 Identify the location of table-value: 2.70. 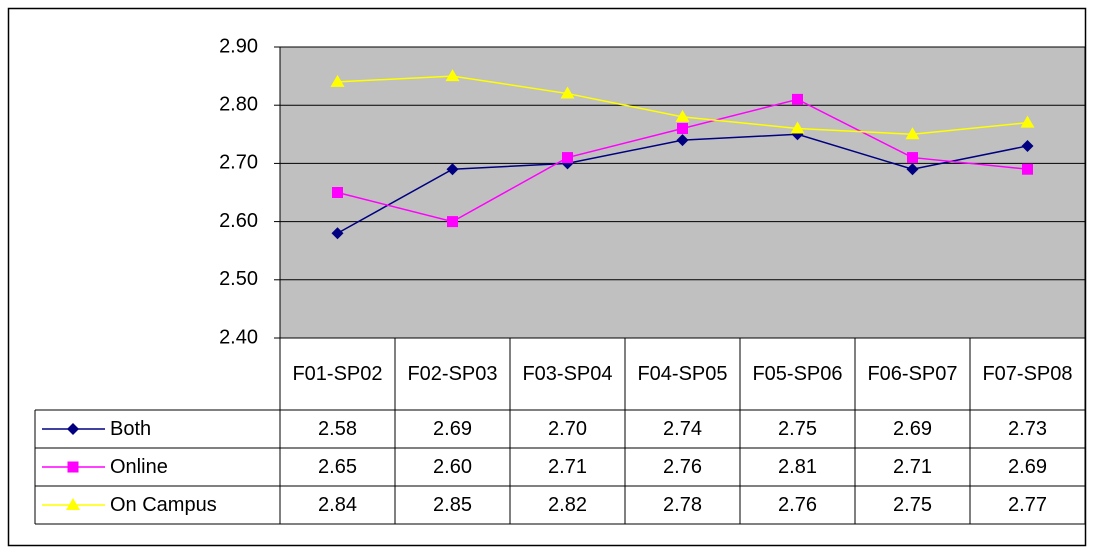
(567, 429).